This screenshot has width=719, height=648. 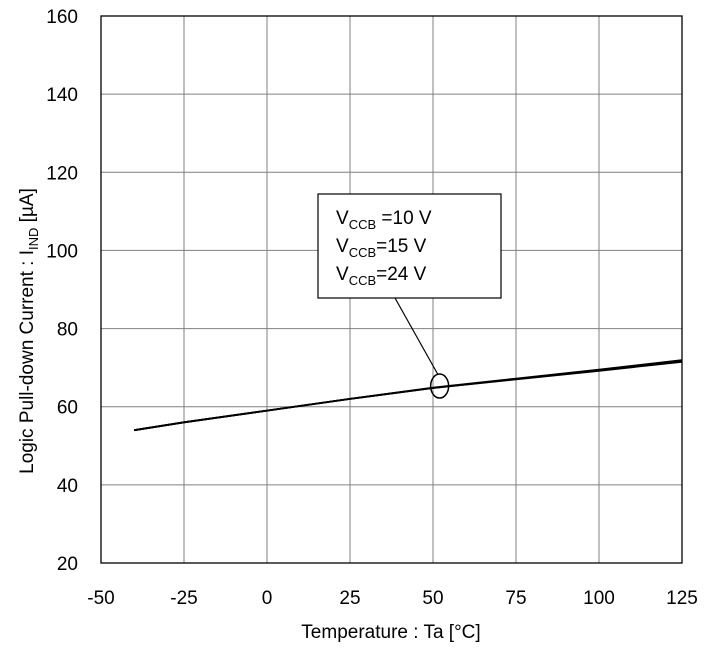 I want to click on y-tick-label: 80, so click(x=67, y=330).